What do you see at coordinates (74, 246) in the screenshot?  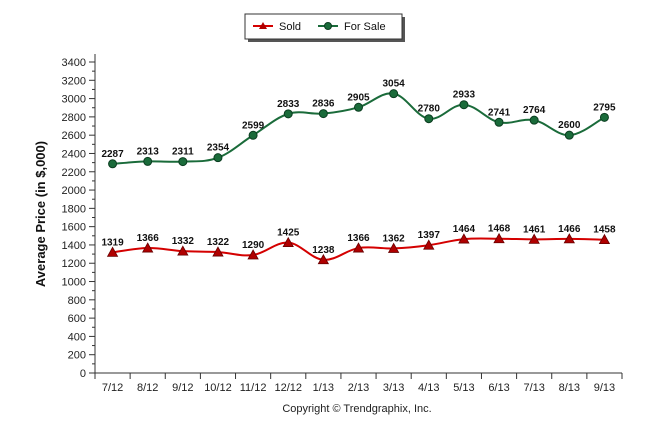 I see `y-tick-label: 1400` at bounding box center [74, 246].